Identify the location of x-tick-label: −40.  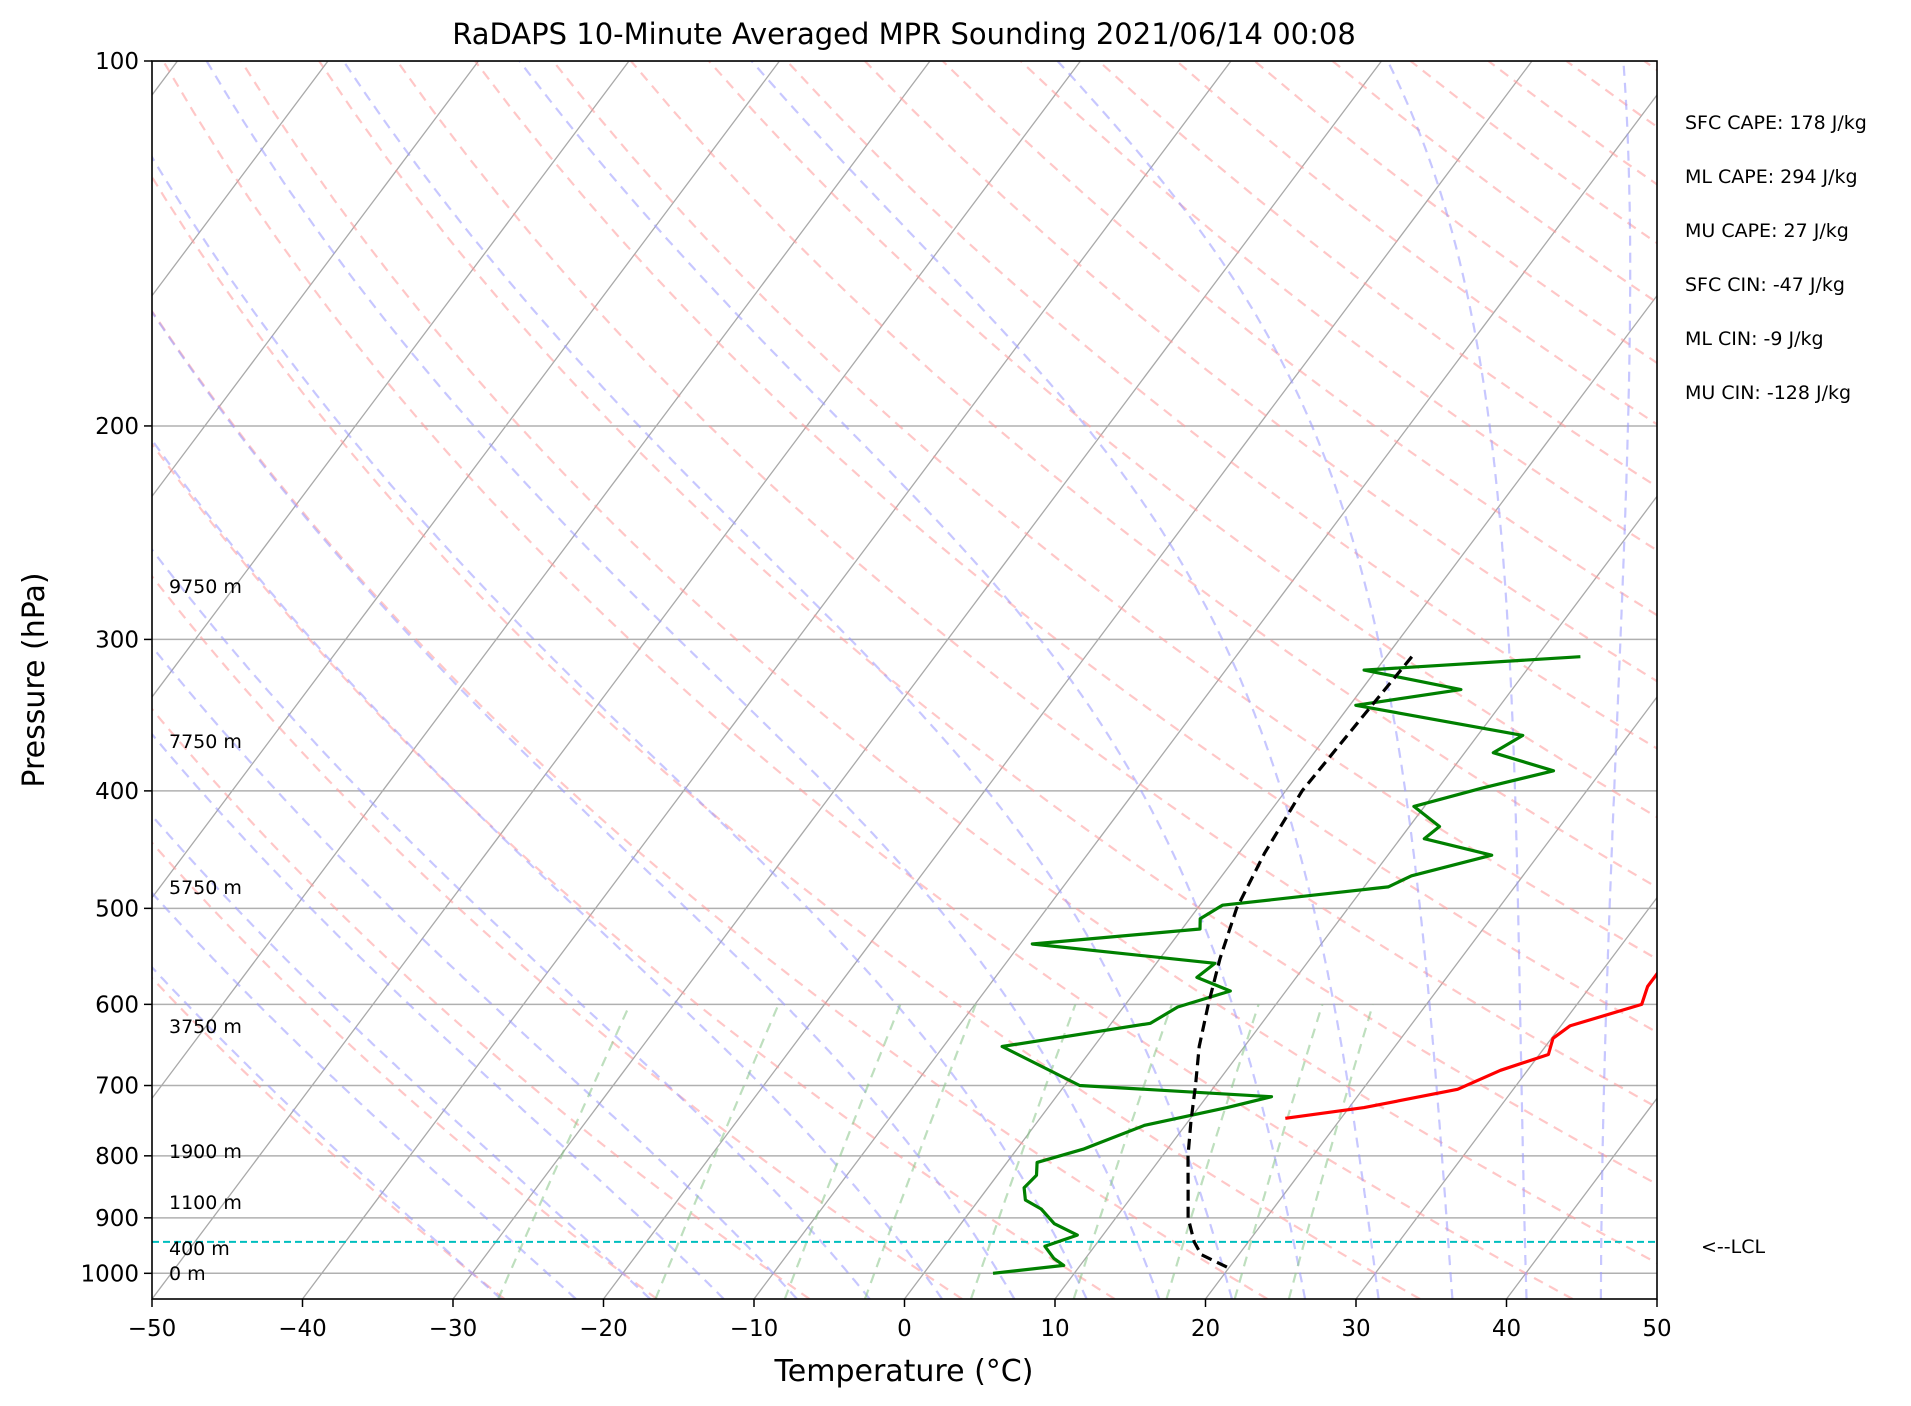
(302, 1329).